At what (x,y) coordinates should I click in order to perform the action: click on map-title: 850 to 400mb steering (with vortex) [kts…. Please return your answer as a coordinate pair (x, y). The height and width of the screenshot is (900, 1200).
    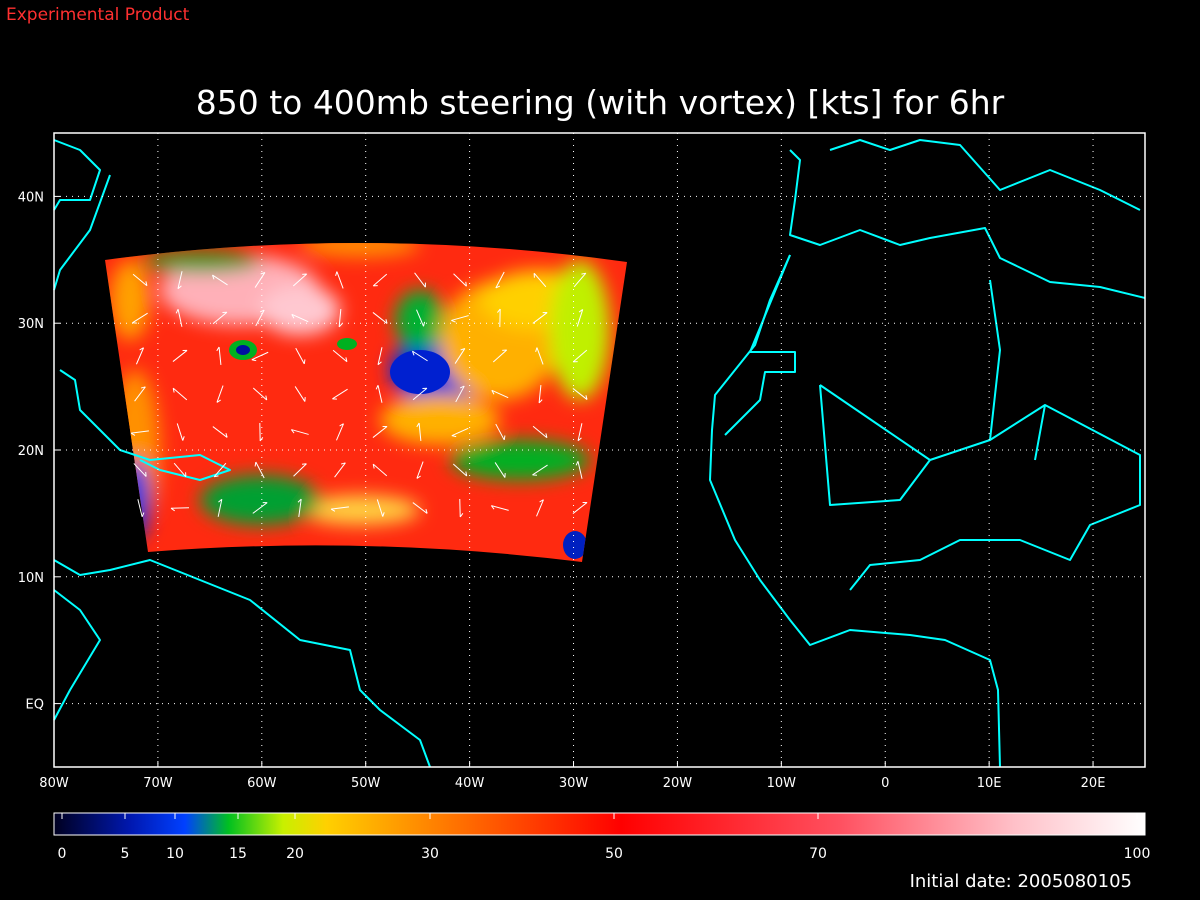
    Looking at the image, I should click on (600, 102).